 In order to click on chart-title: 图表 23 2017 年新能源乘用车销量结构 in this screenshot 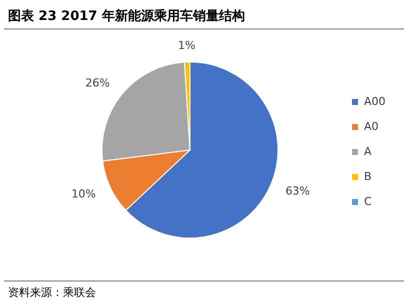, I will do `click(126, 16)`.